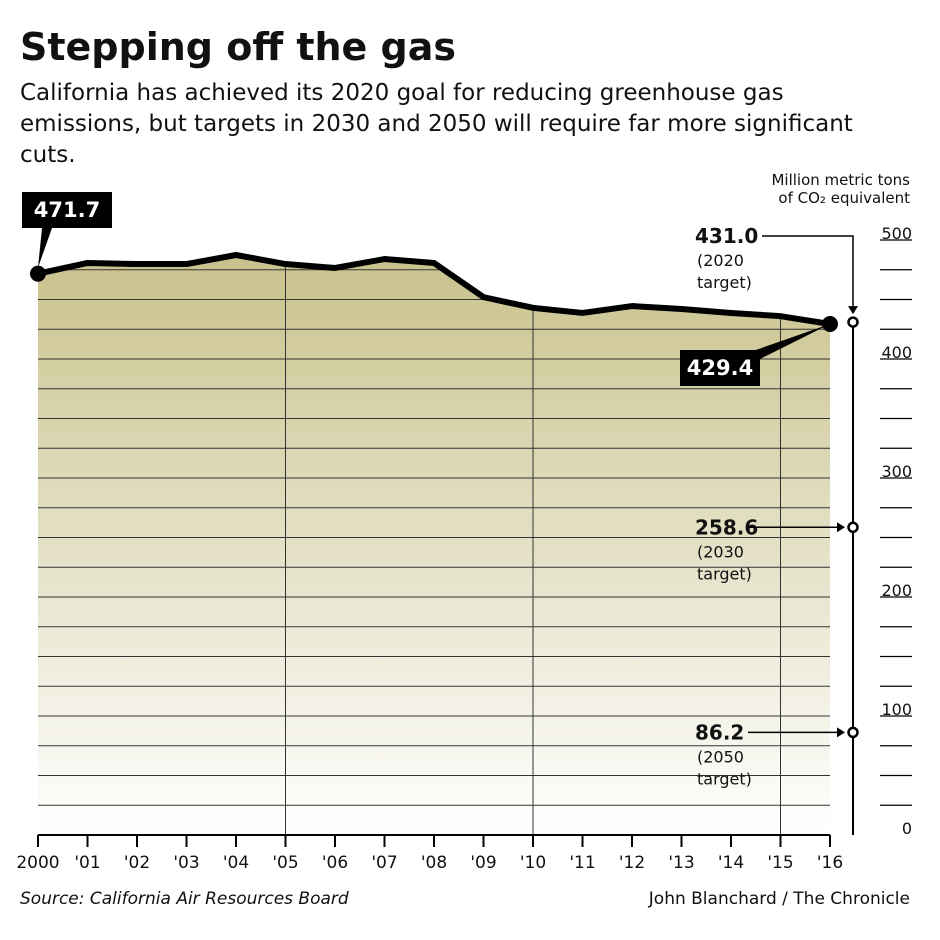  What do you see at coordinates (896, 590) in the screenshot?
I see `y-tick-label: 200` at bounding box center [896, 590].